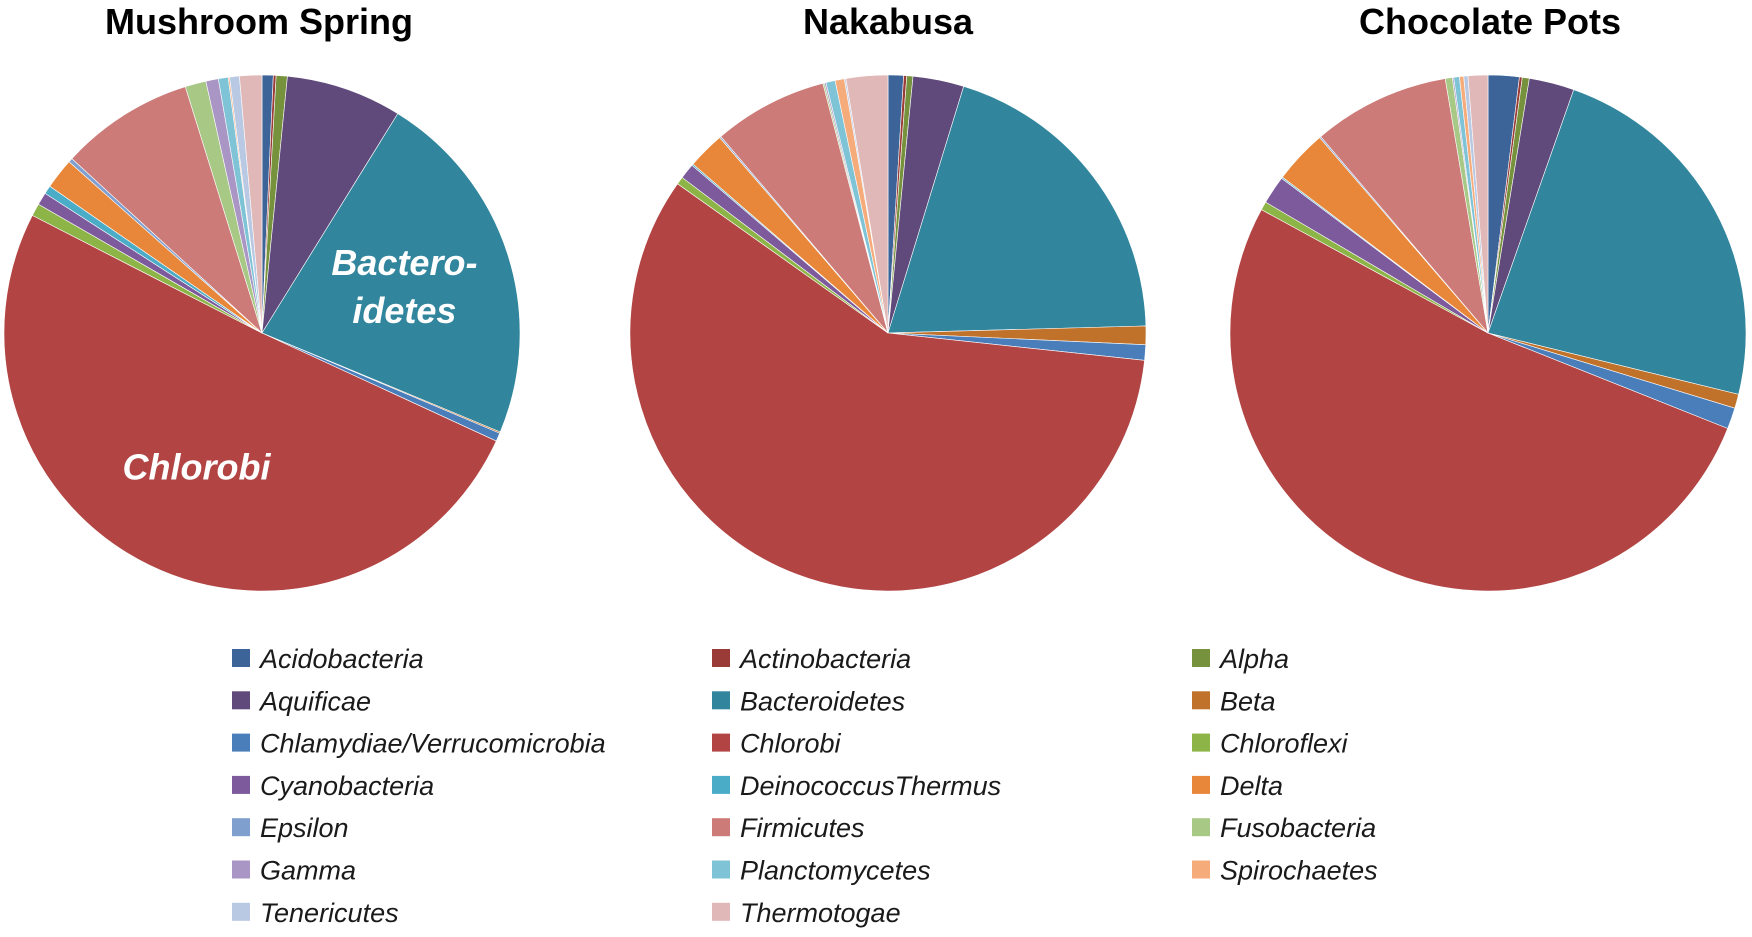  I want to click on legend-label-fusobacteria: Fusobacteria, so click(1298, 828).